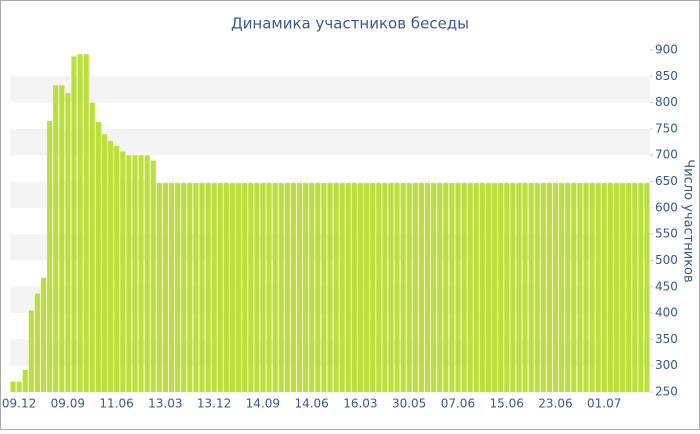 Image resolution: width=700 pixels, height=434 pixels. I want to click on x-tick-label: 15.06, so click(506, 404).